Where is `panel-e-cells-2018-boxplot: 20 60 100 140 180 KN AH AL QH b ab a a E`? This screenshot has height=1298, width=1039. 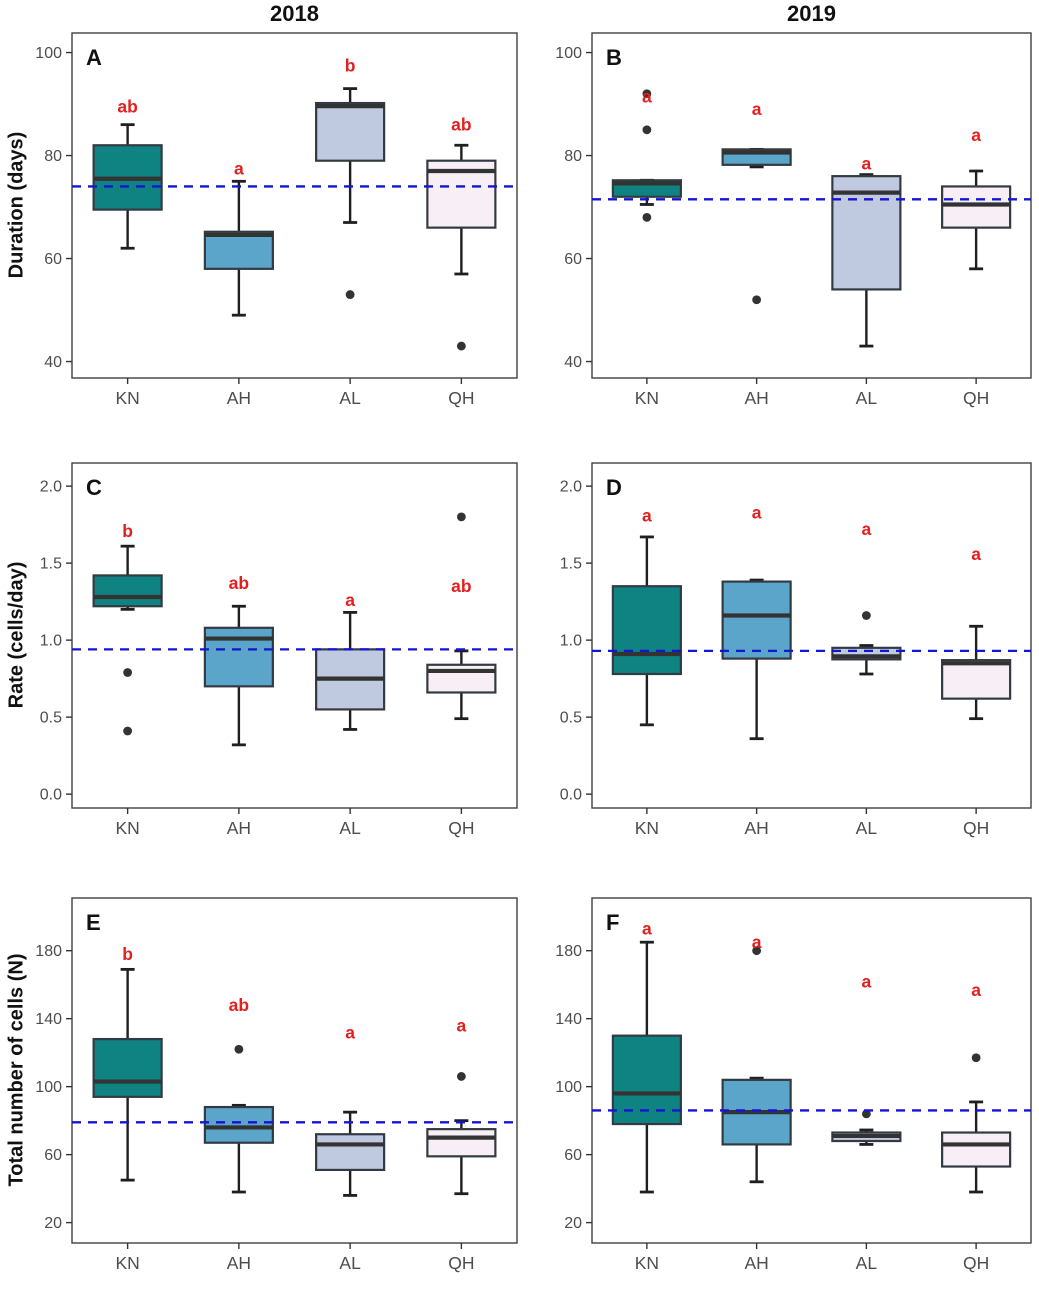
panel-e-cells-2018-boxplot: 20 60 100 140 180 KN AH AL QH b ab a a E is located at coordinates (276, 1085).